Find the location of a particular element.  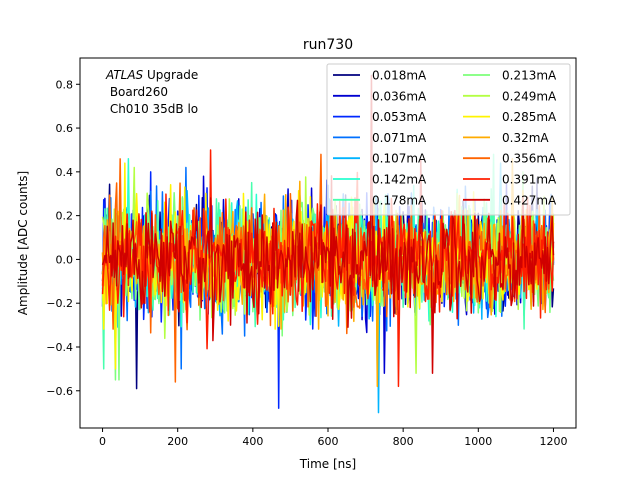

x-tick-label: 1000 is located at coordinates (478, 441).